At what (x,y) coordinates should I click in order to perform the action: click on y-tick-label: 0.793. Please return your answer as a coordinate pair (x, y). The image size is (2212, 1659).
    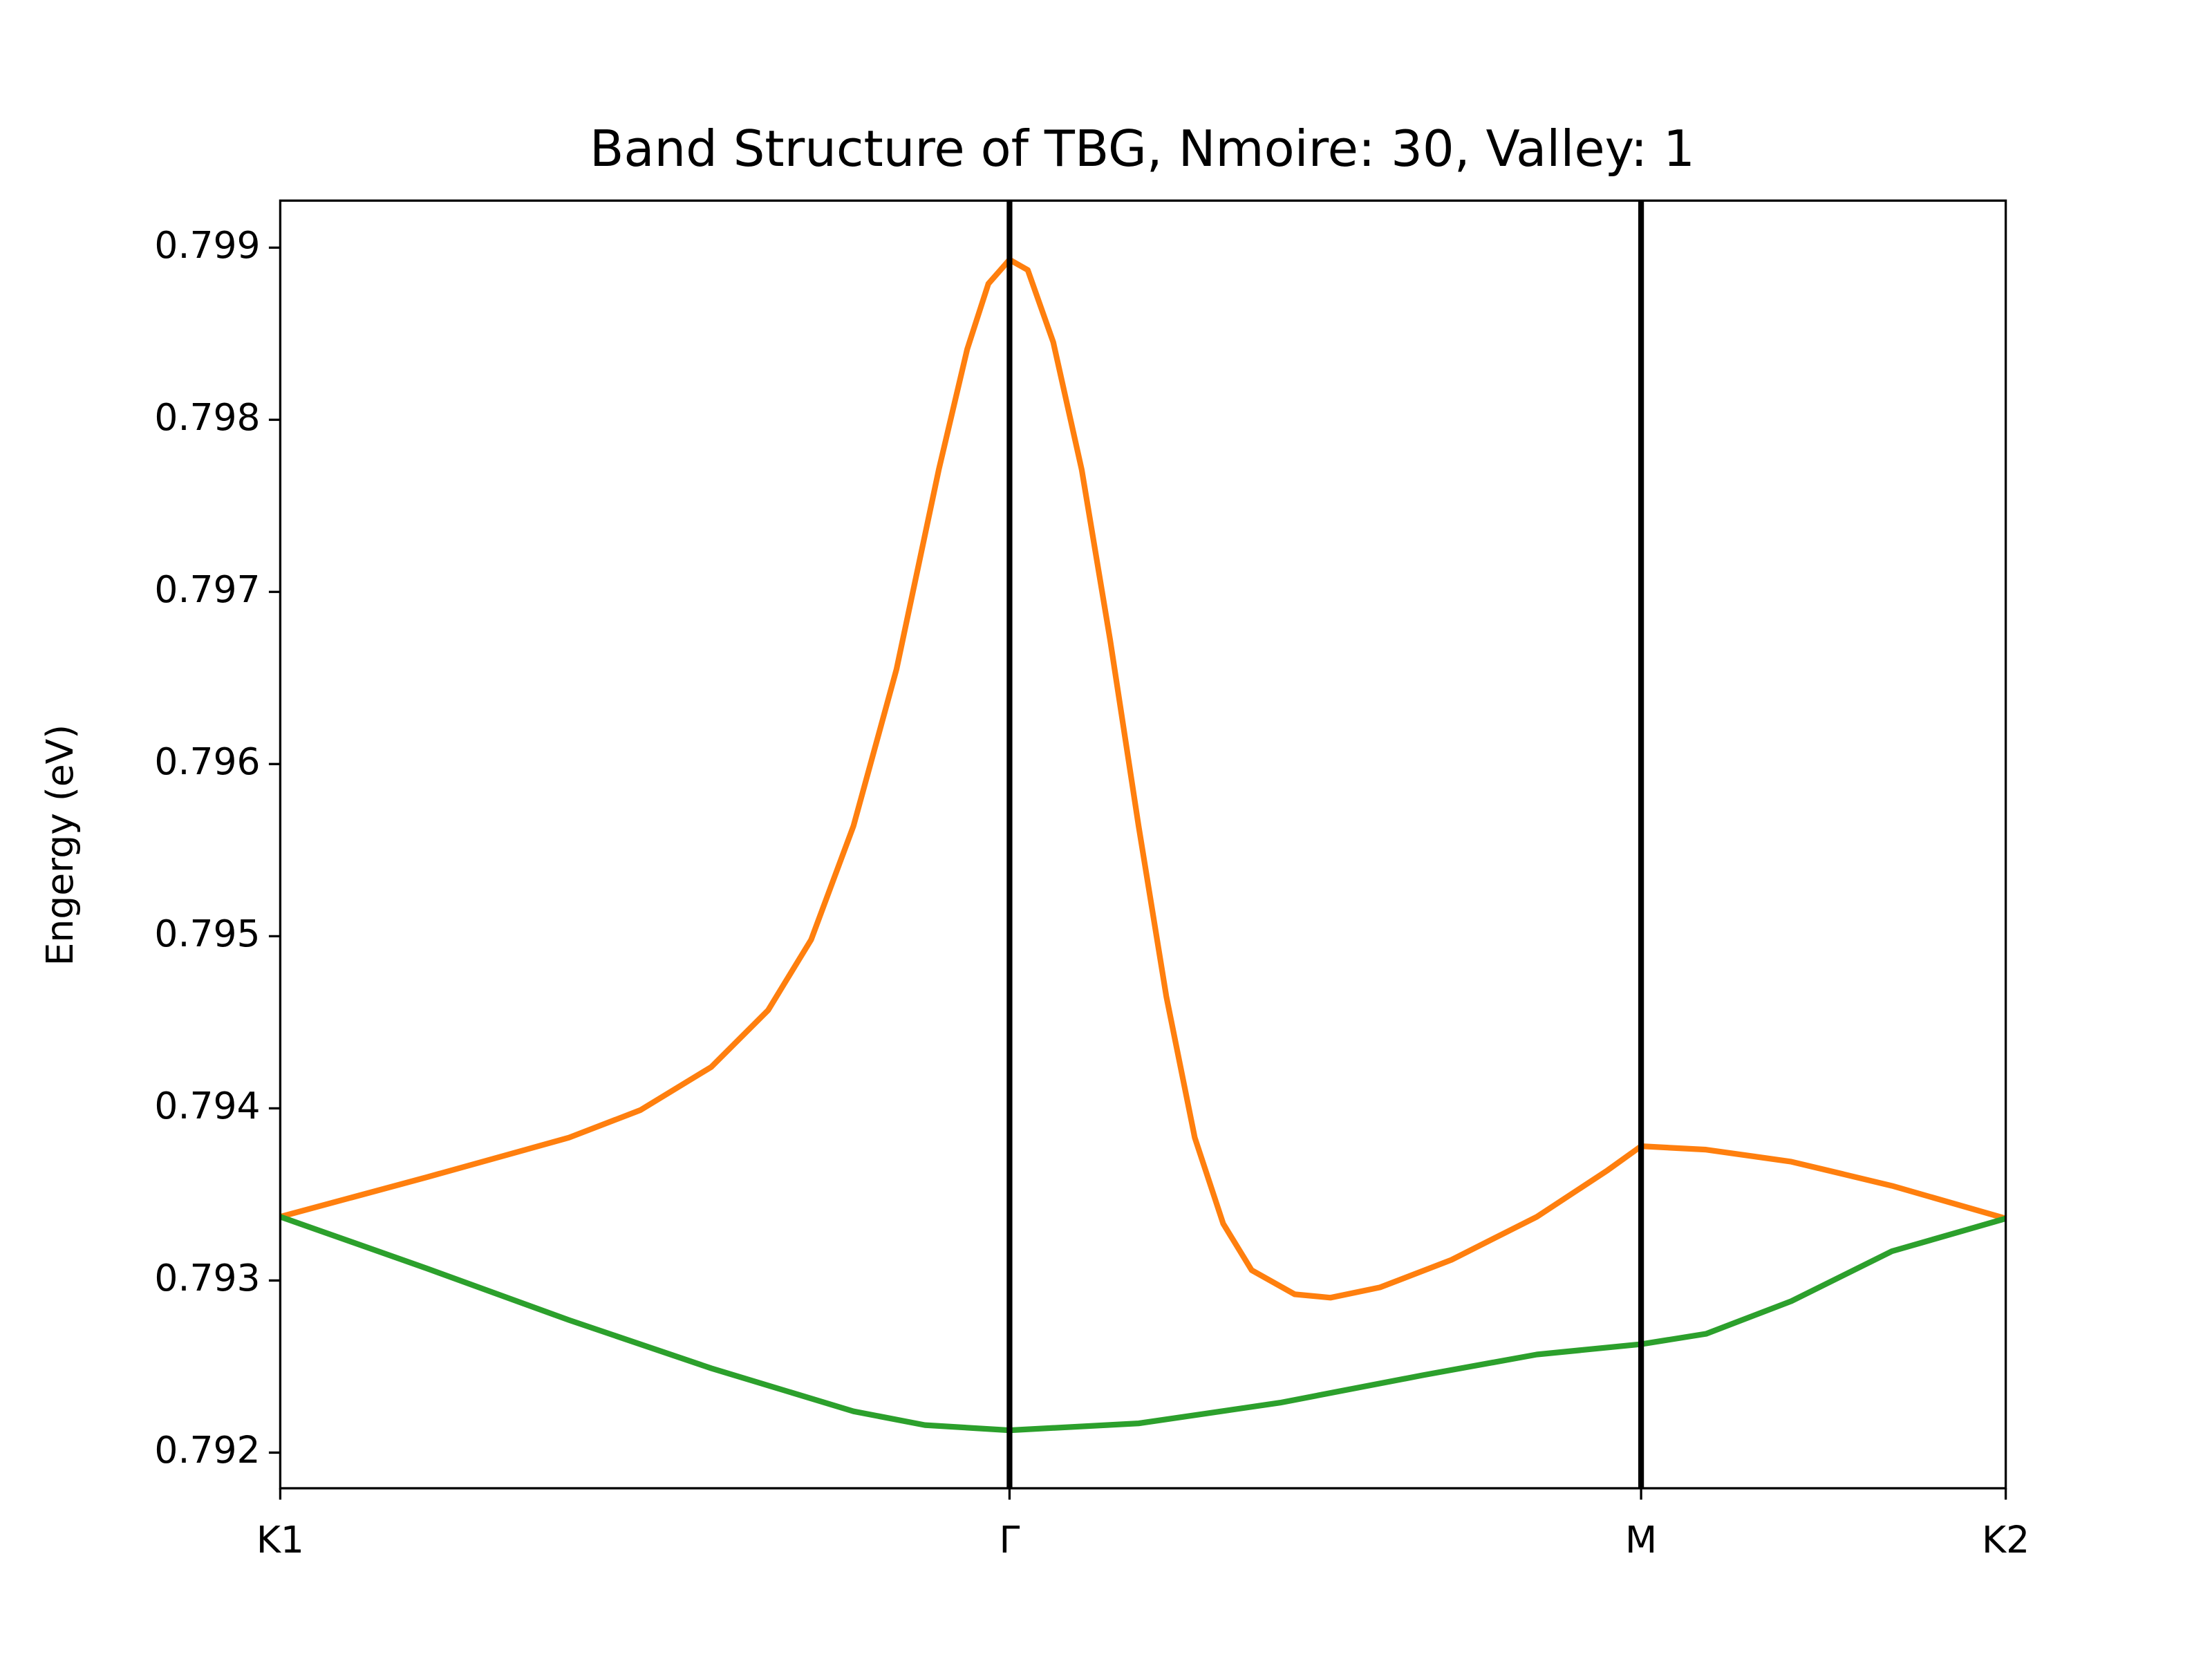
    Looking at the image, I should click on (207, 1278).